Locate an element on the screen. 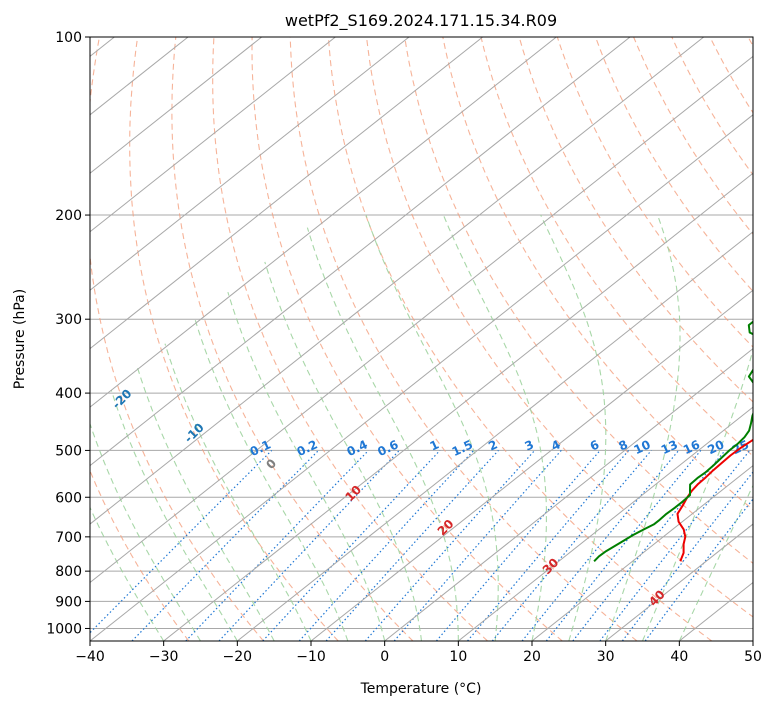 The image size is (775, 708). x-tick-label: −40 is located at coordinates (90, 657).